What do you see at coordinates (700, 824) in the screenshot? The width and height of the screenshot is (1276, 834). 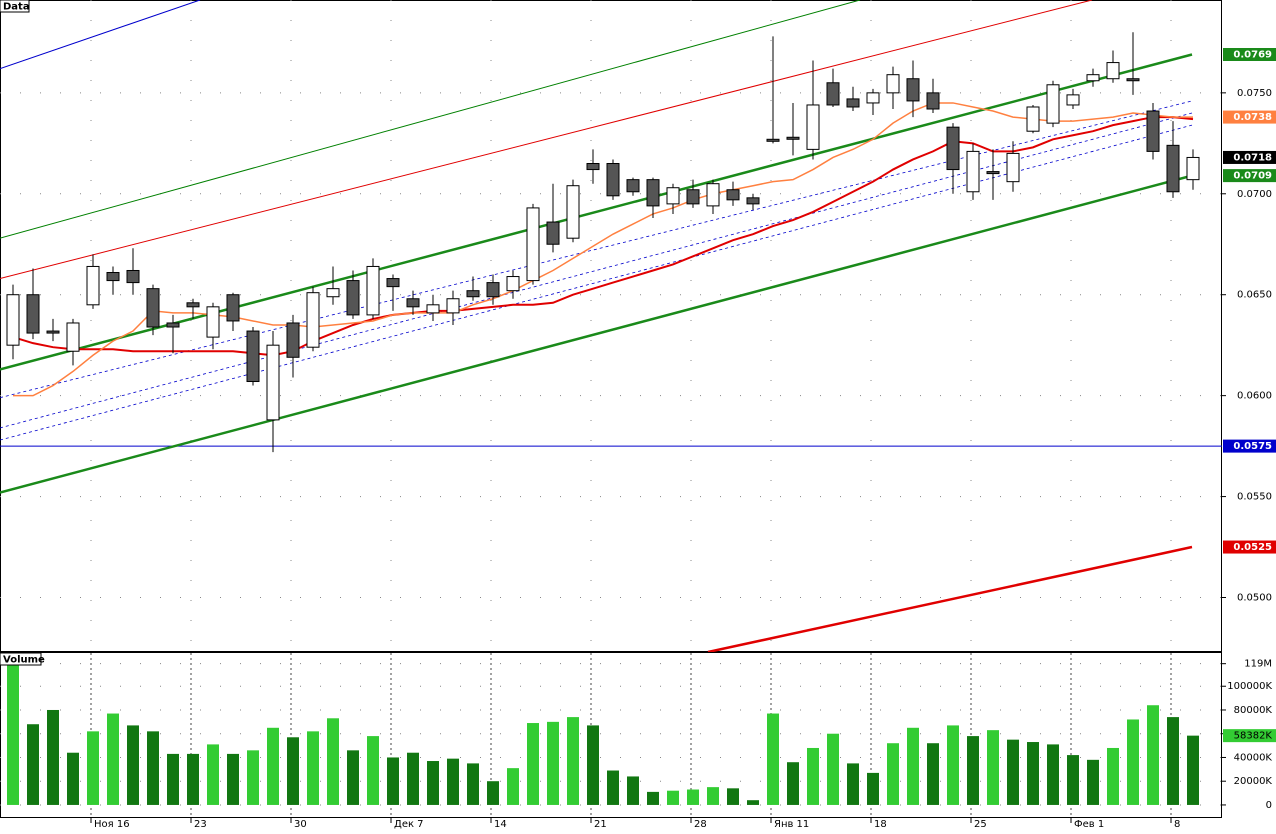 I see `x-tick-label: 28` at bounding box center [700, 824].